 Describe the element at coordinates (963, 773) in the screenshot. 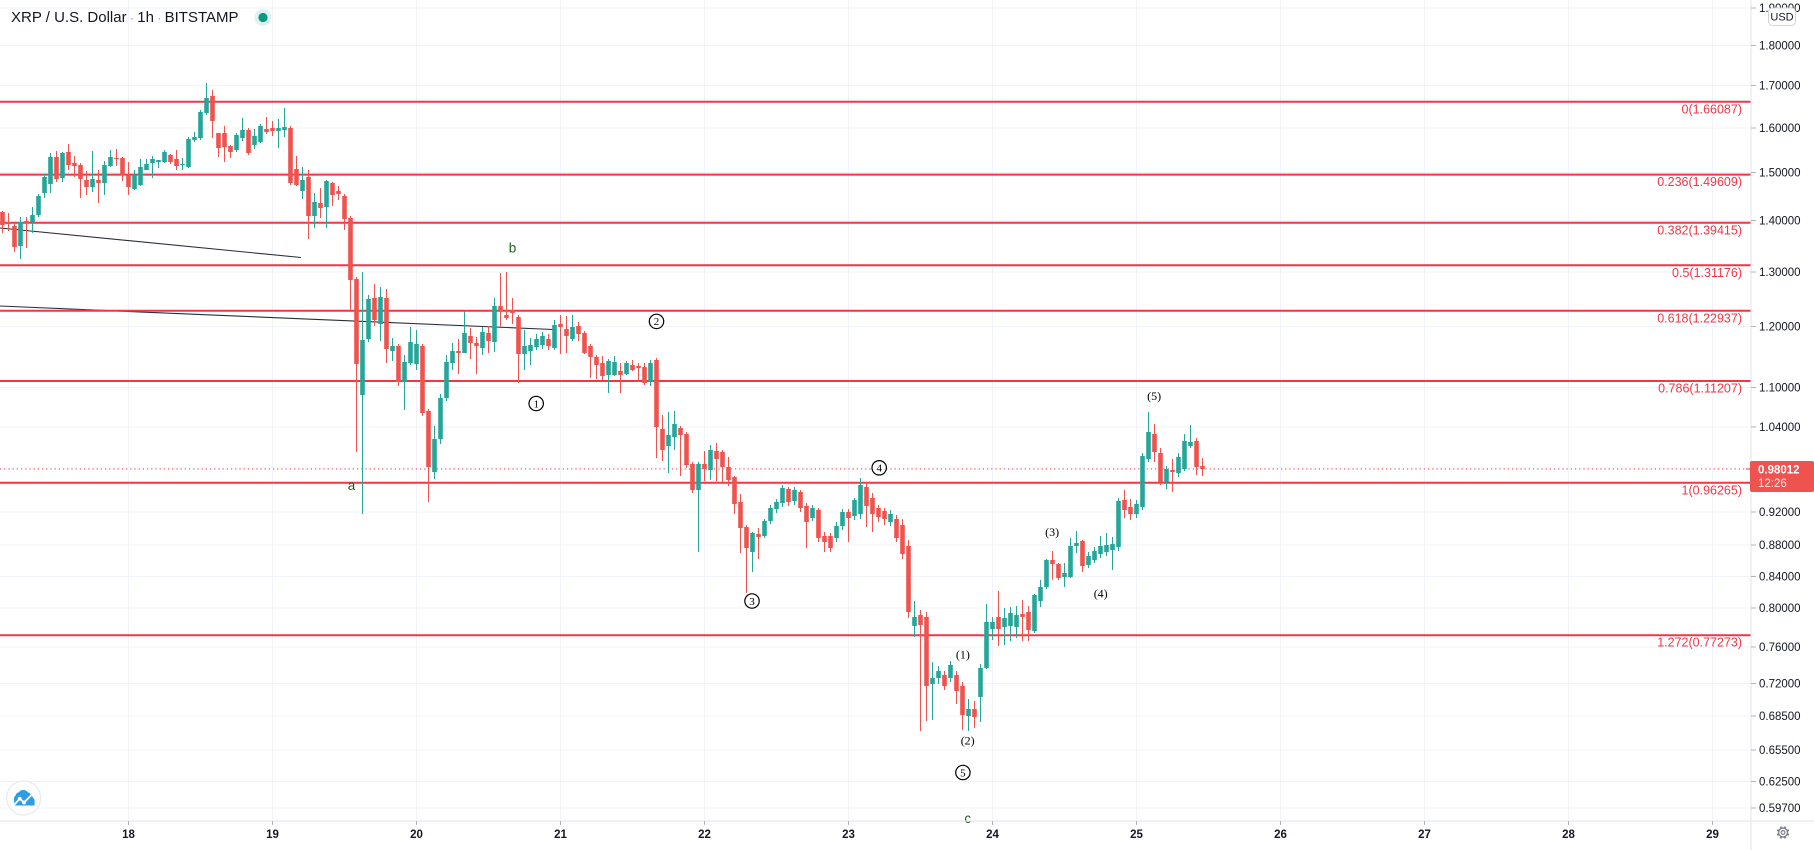

I see `svg-text: 5` at that location.